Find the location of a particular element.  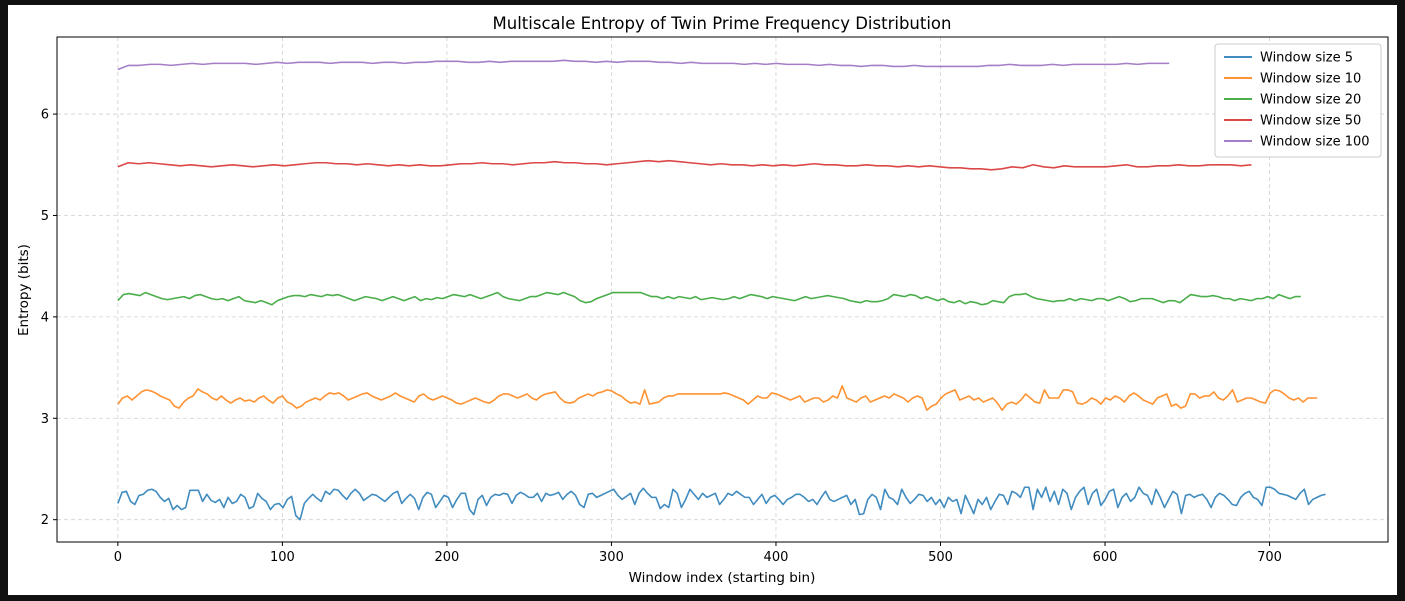

legend-label: Window size 10 is located at coordinates (1310, 79).